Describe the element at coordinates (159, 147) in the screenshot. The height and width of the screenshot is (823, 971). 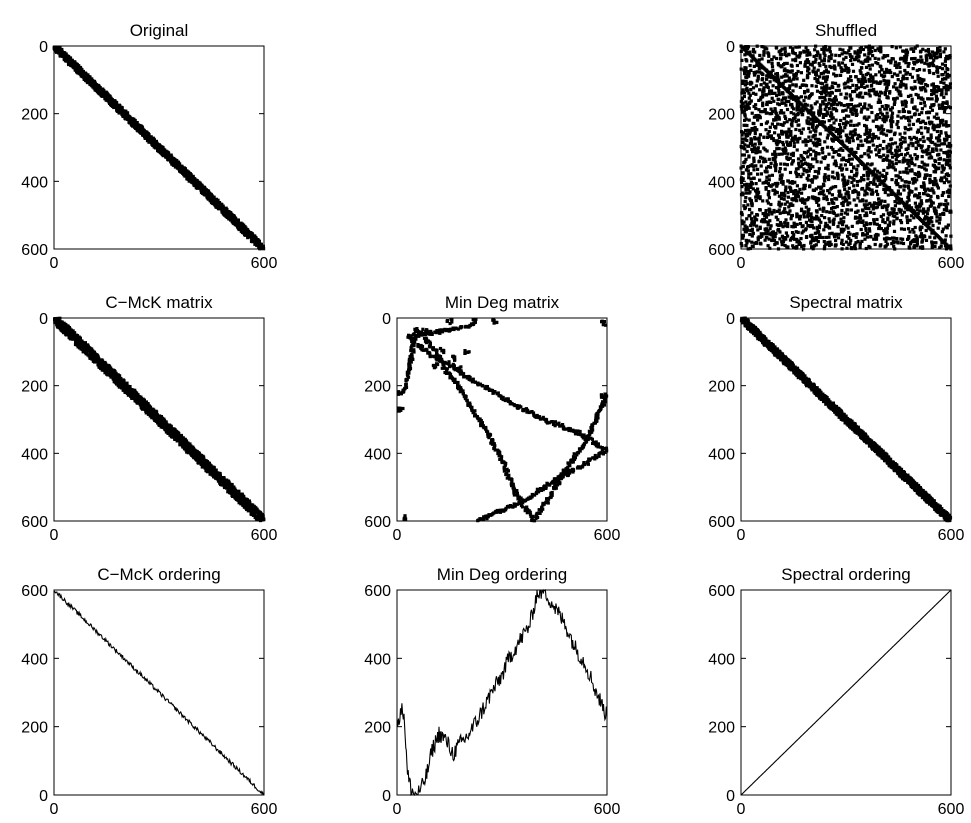
I see `original-marks` at that location.